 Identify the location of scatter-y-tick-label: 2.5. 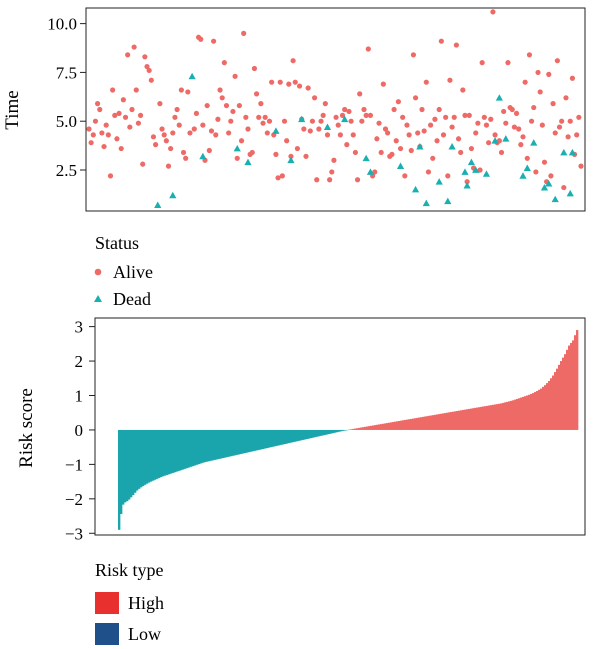
(66, 170).